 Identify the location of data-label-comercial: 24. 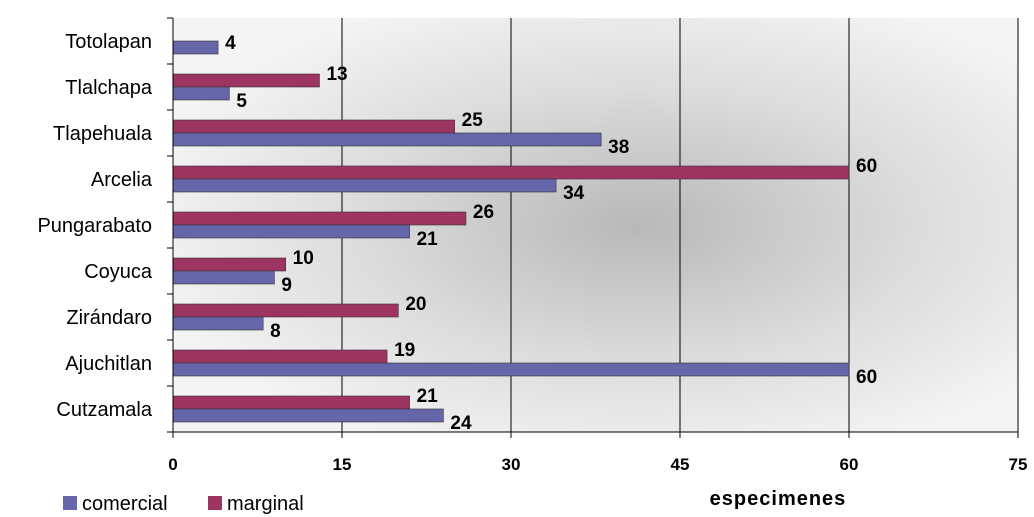
(461, 423).